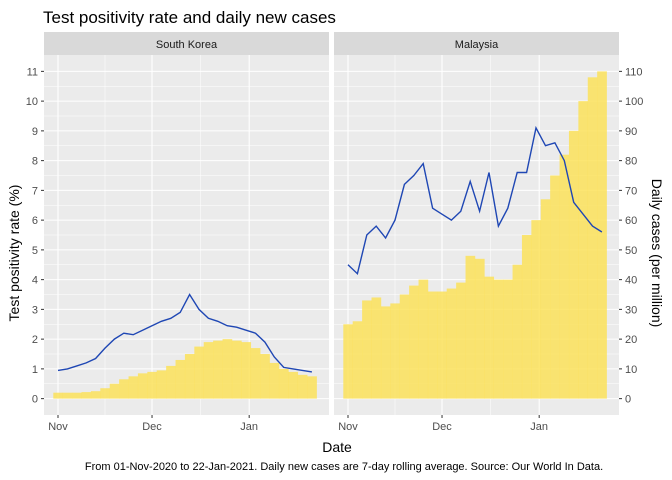 The height and width of the screenshot is (480, 672). Describe the element at coordinates (35, 236) in the screenshot. I see `y-axis-left-ticks: 0 1 2 3 4 5 6 7 8 9 10 11` at that location.